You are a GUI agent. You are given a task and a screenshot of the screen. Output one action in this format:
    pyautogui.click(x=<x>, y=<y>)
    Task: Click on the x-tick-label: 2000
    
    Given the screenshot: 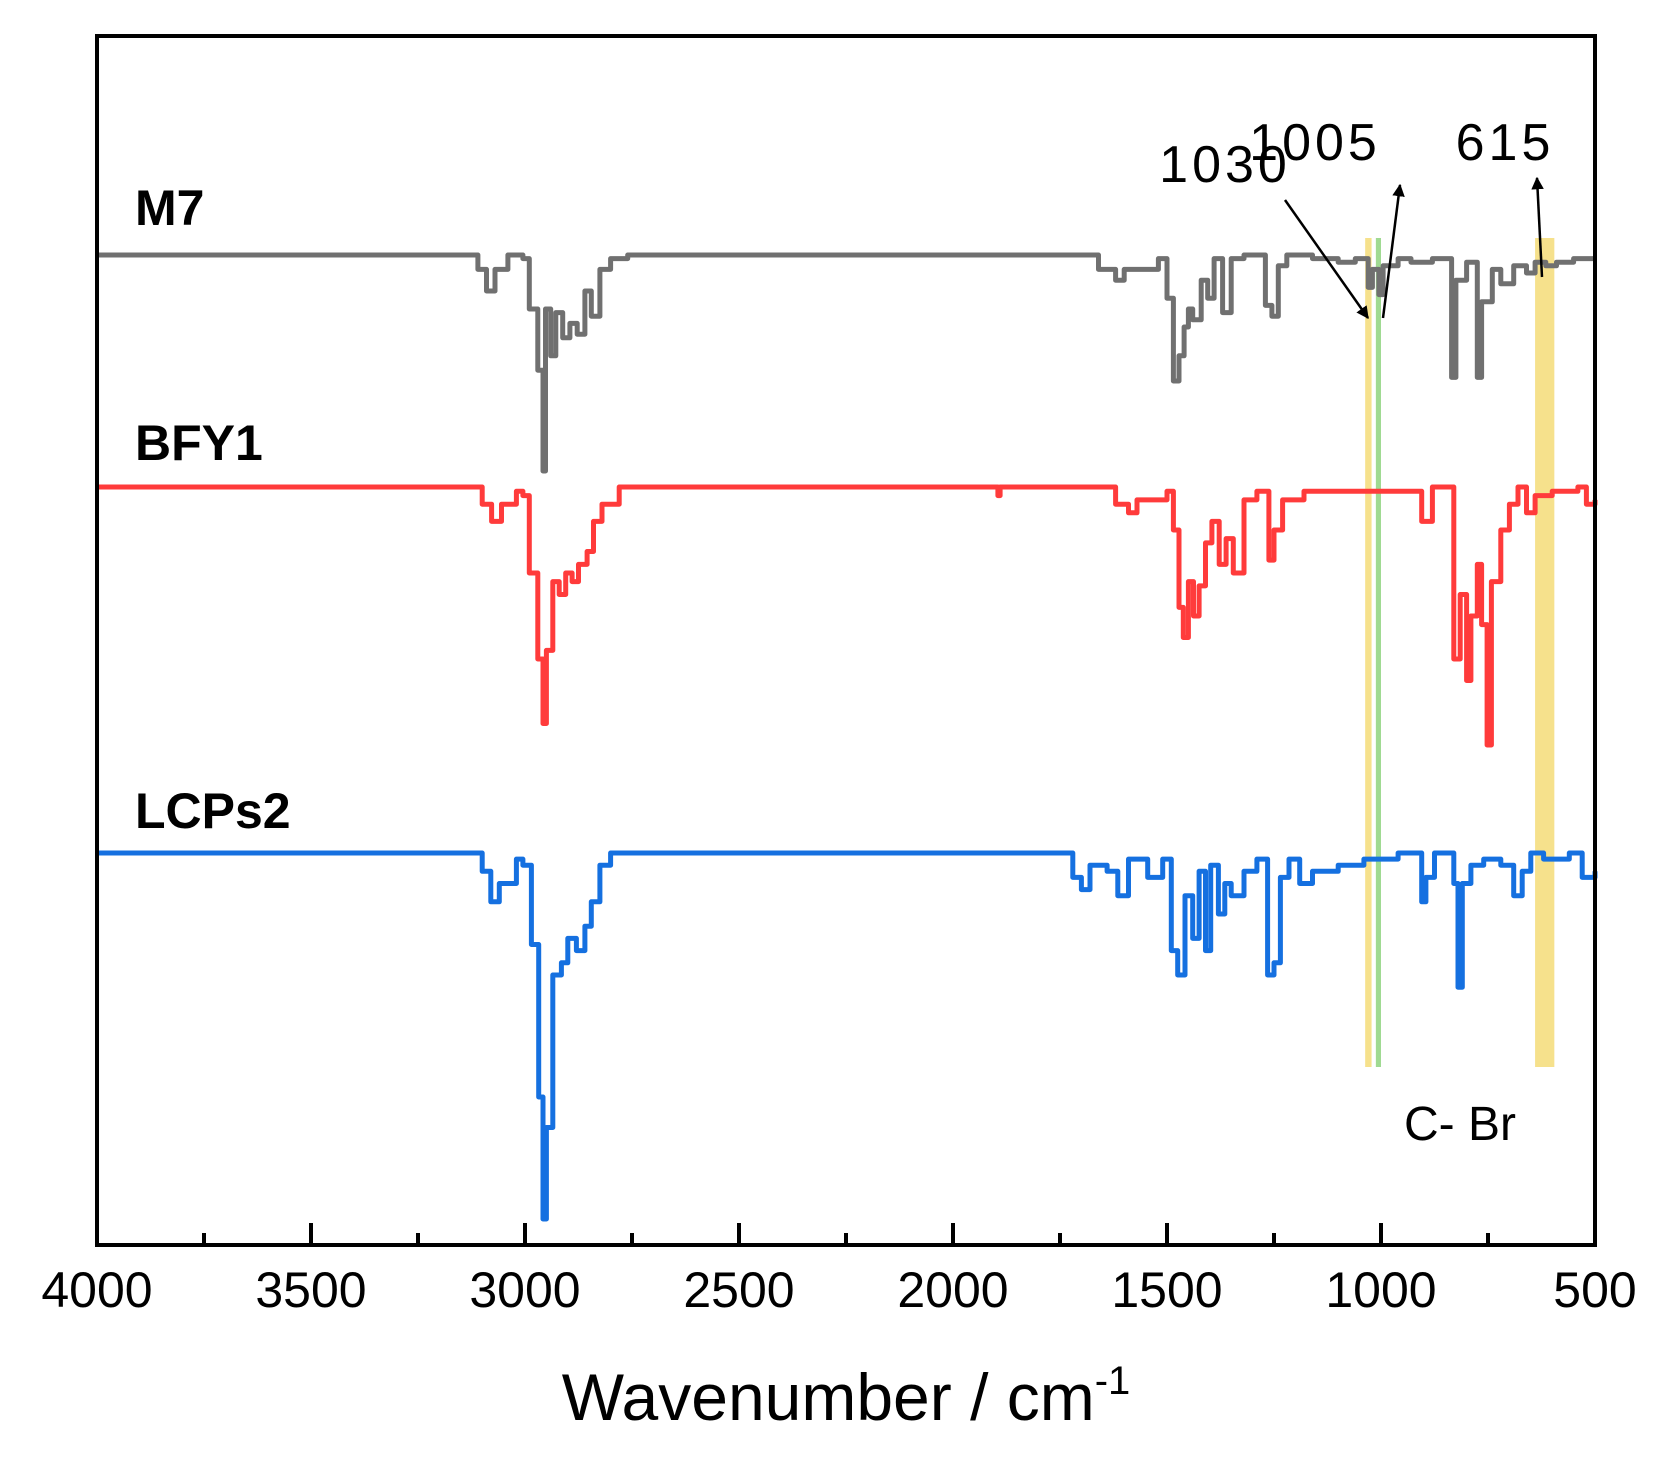 What is the action you would take?
    pyautogui.click(x=952, y=1290)
    